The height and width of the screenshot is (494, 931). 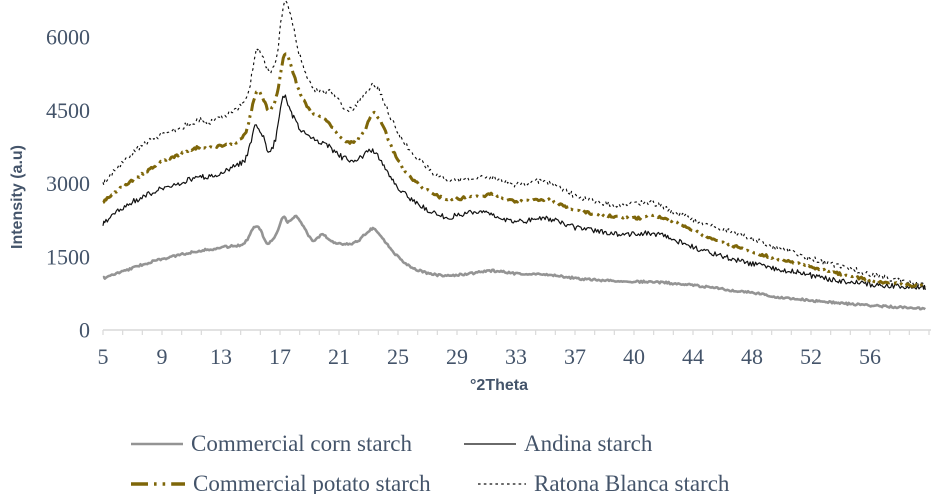 I want to click on x-axis-title: °2Theta, so click(x=499, y=385).